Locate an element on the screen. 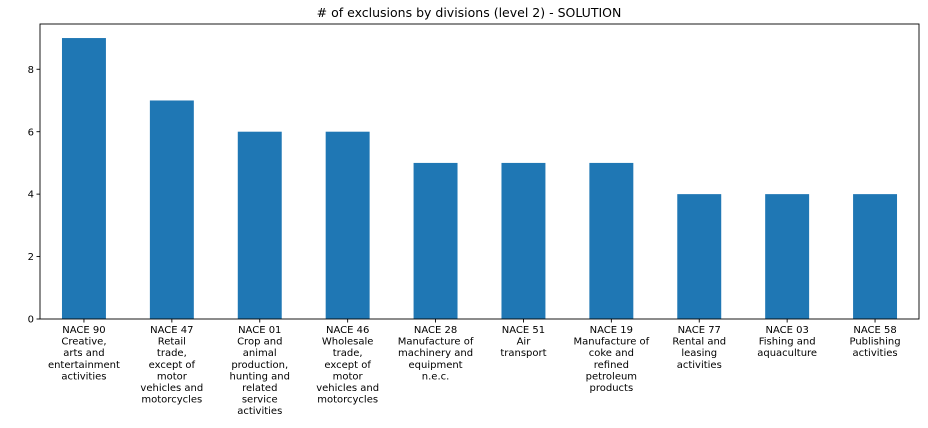 Image resolution: width=928 pixels, height=428 pixels. x-tick-label-line: NACE 90 is located at coordinates (83, 330).